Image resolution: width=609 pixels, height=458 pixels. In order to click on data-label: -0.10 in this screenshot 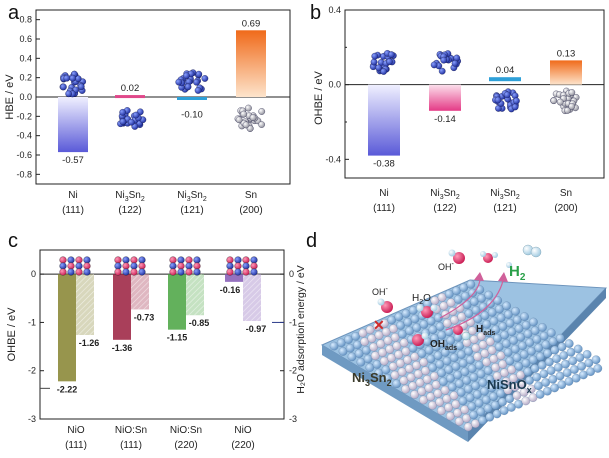, I will do `click(192, 115)`.